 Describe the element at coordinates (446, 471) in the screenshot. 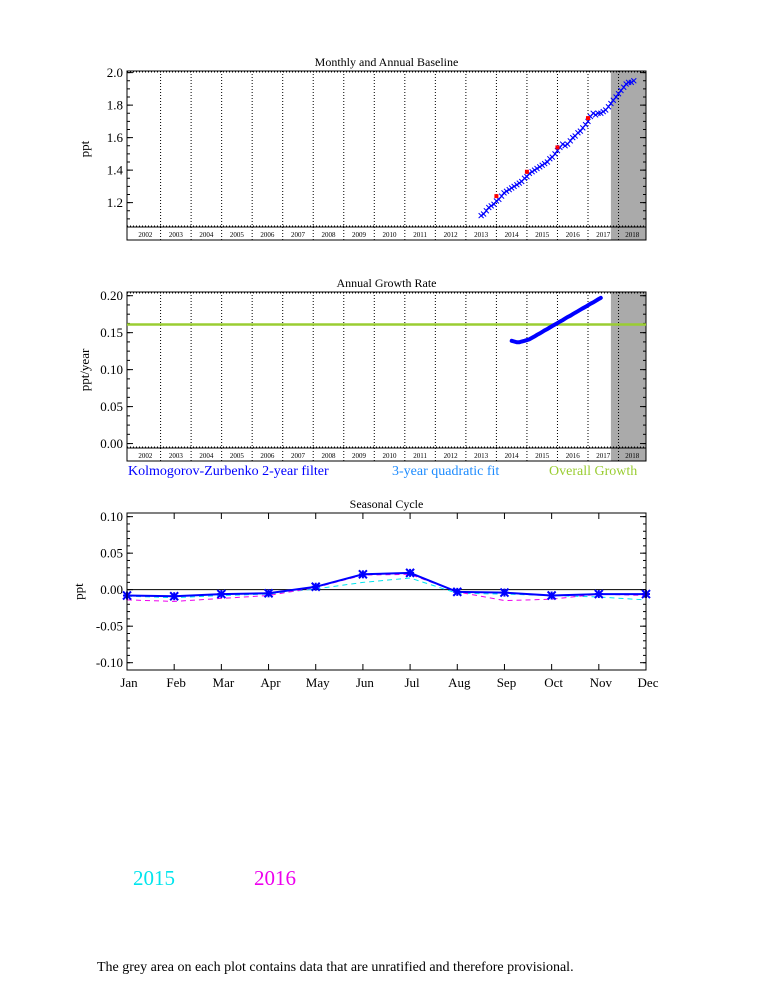

I see `legend-quadratic-label: 3-year quadratic fit` at that location.